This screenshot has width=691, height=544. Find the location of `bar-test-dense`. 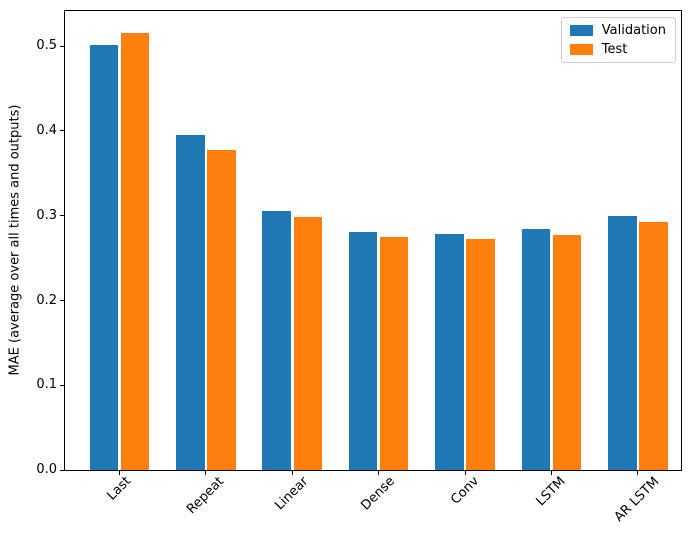

bar-test-dense is located at coordinates (394, 353).